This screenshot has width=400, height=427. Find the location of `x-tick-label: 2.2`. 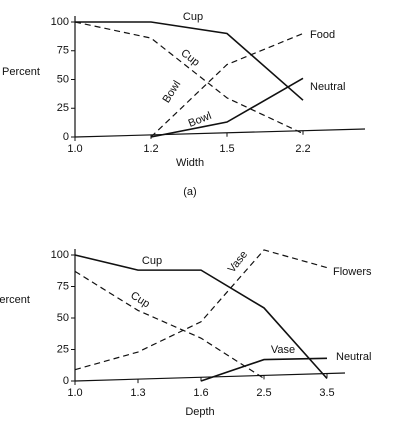

x-tick-label: 2.2 is located at coordinates (302, 149).